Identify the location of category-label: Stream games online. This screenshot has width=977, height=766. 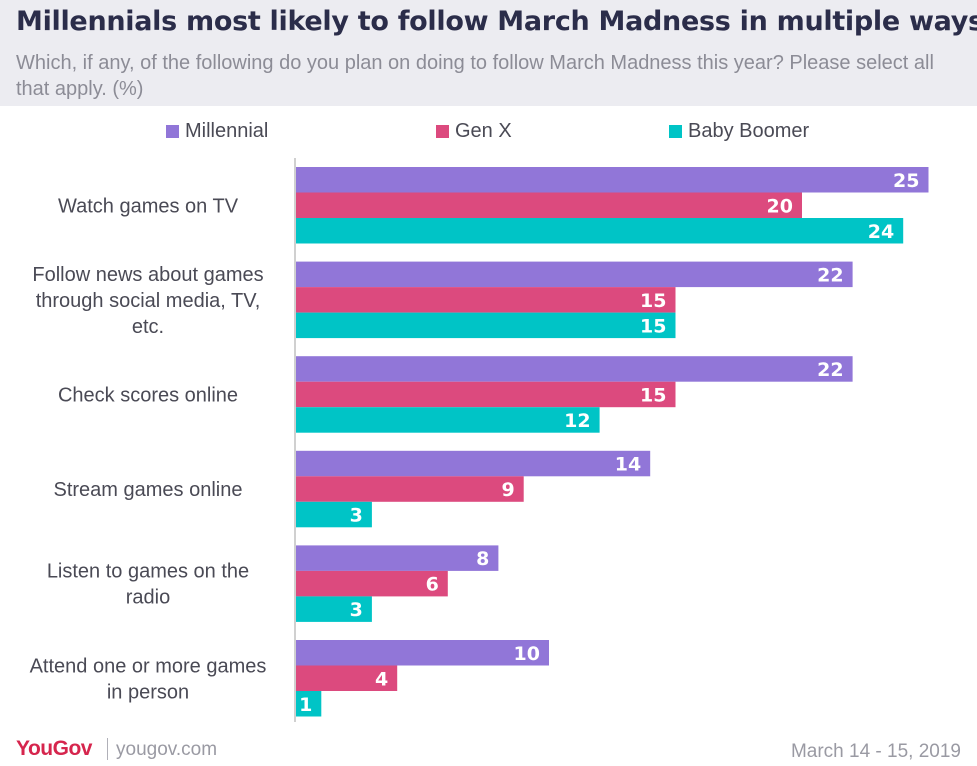
(148, 490).